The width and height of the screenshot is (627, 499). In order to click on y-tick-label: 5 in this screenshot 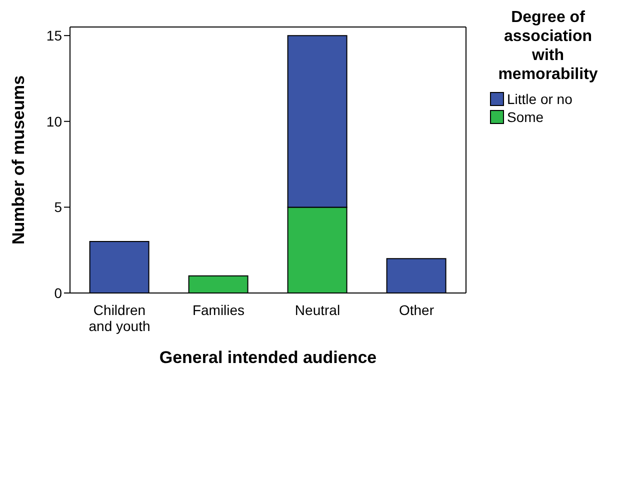, I will do `click(58, 207)`.